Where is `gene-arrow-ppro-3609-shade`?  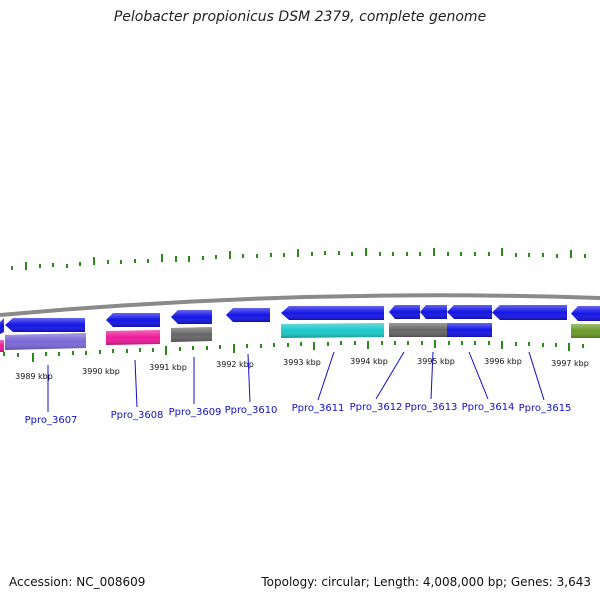 gene-arrow-ppro-3609-shade is located at coordinates (191, 317).